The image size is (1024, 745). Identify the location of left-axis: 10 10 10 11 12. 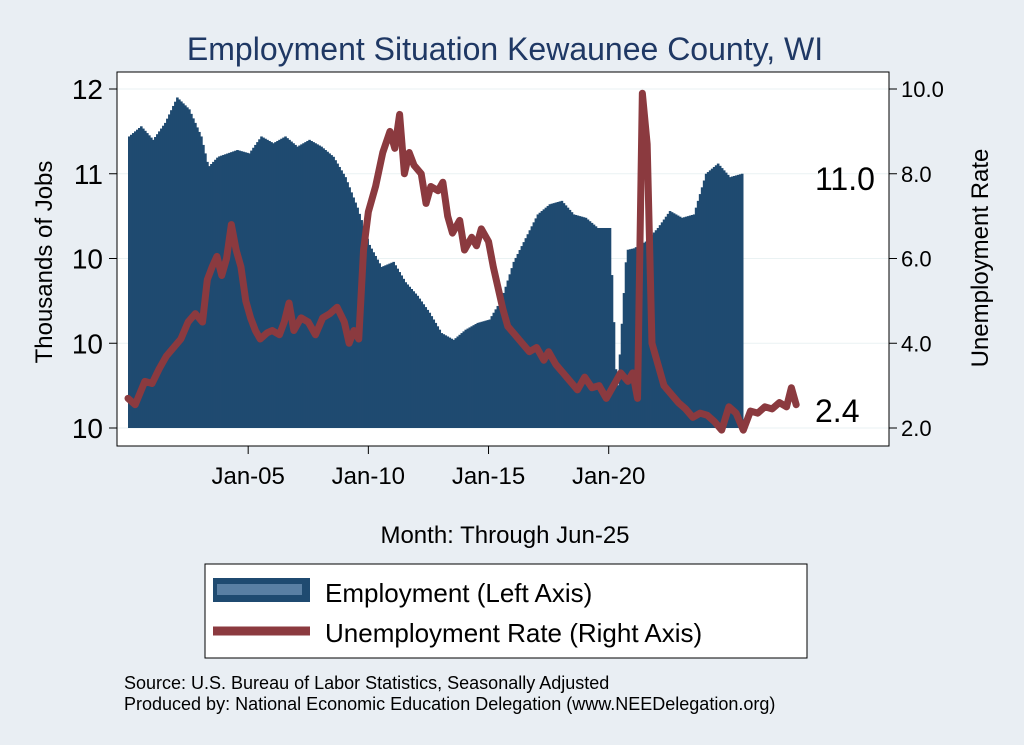
(95, 259).